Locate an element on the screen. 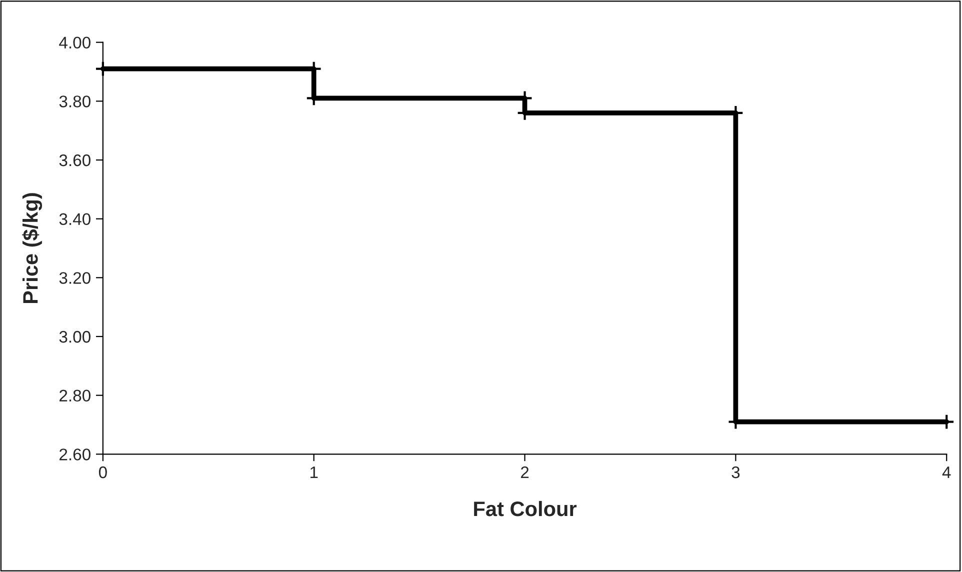  y-tick-label: 2.60 is located at coordinates (75, 454).